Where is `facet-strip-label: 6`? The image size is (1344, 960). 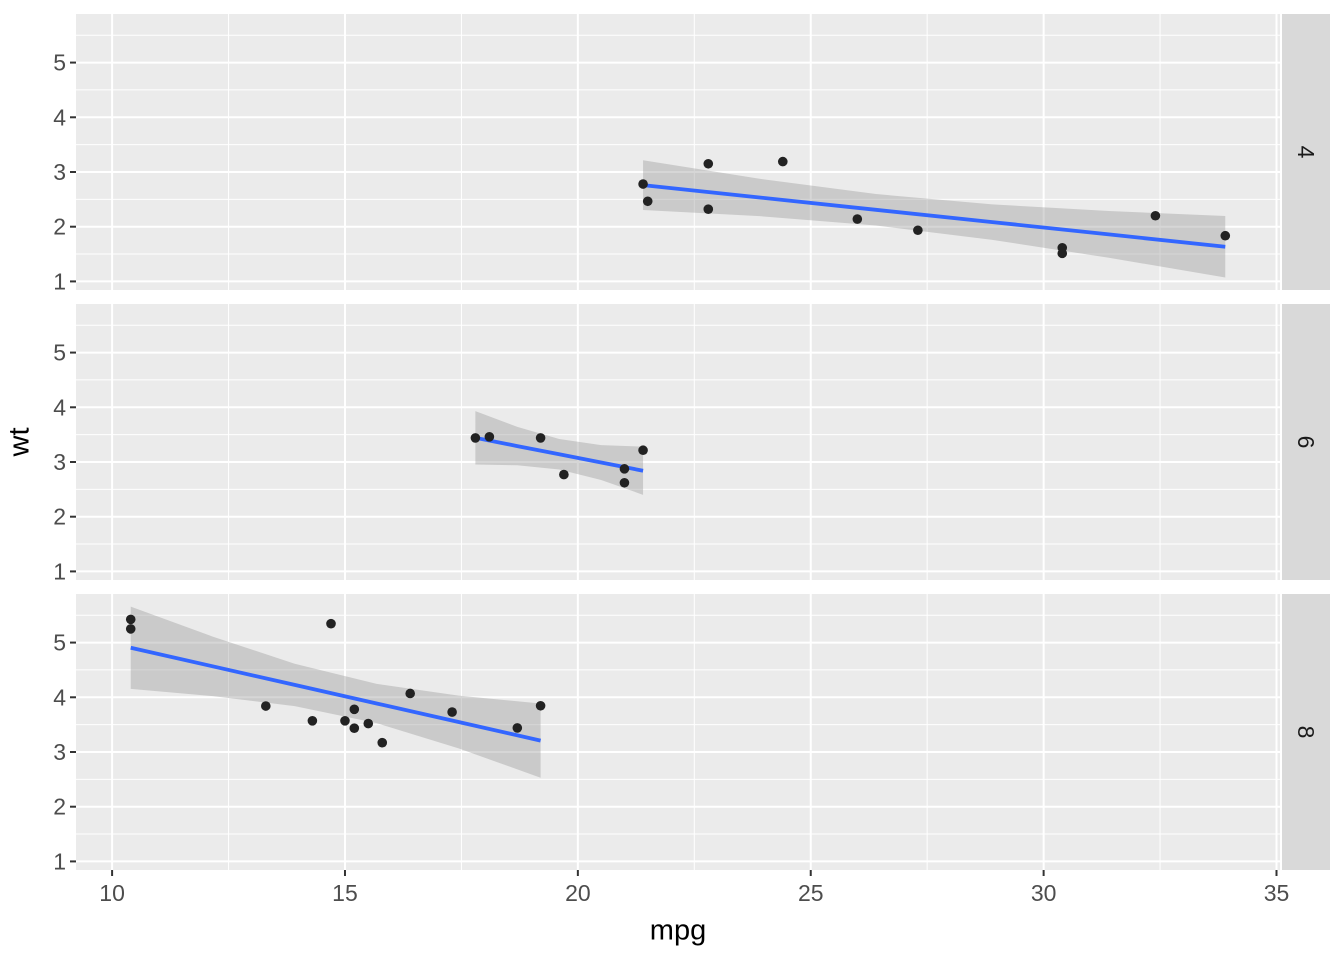 facet-strip-label: 6 is located at coordinates (1306, 442).